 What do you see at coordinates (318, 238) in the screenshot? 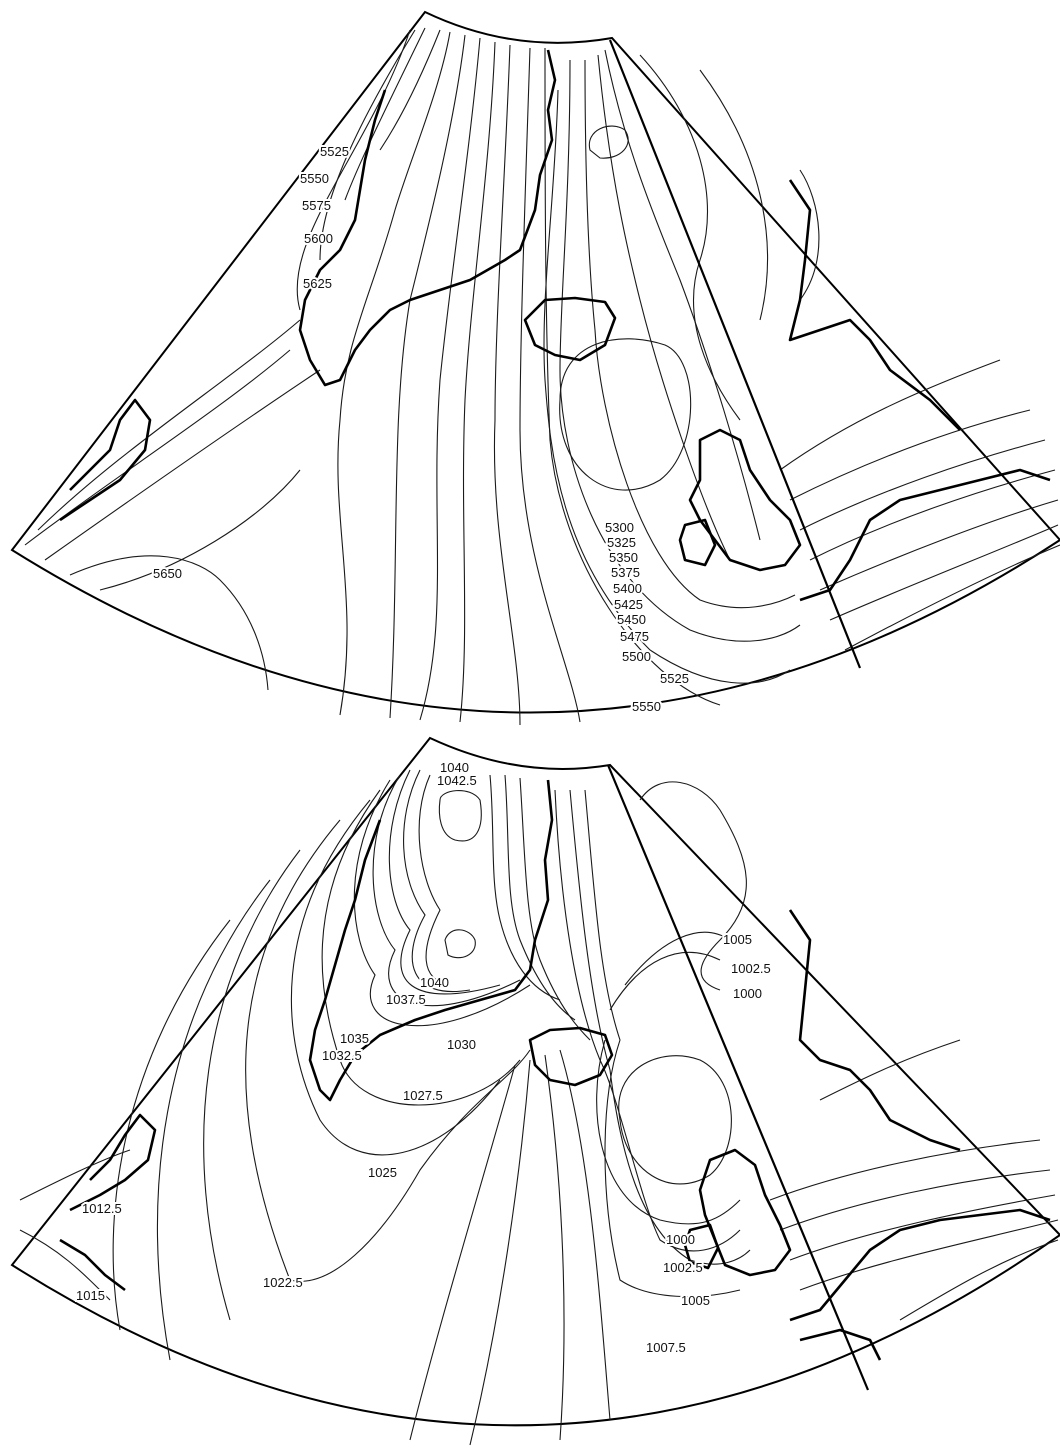
I see `contour-label: 5600` at bounding box center [318, 238].